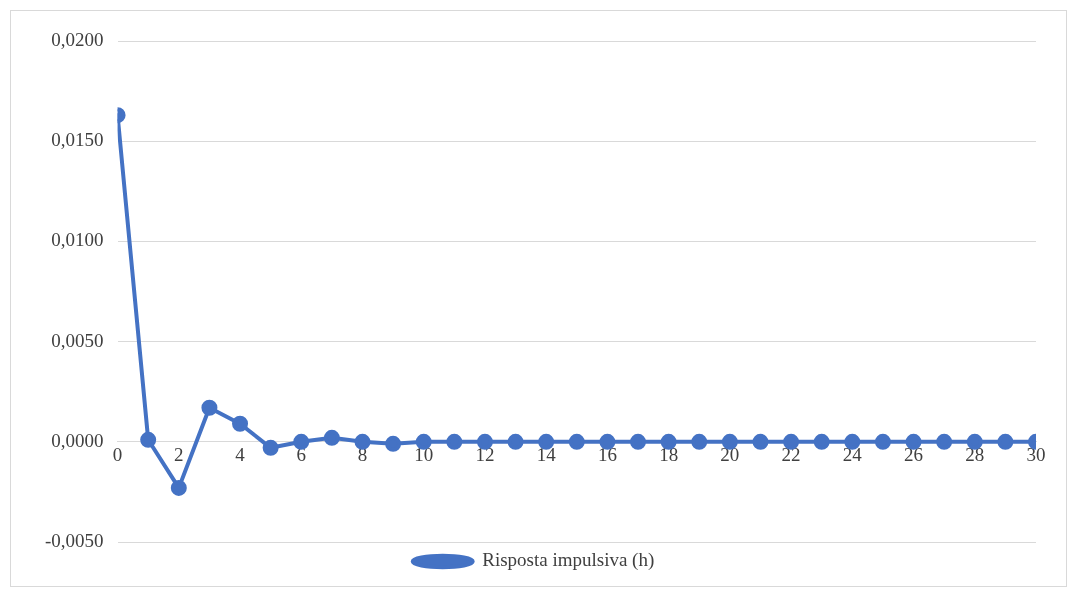  Describe the element at coordinates (117, 455) in the screenshot. I see `x-tick-label: 0` at that location.